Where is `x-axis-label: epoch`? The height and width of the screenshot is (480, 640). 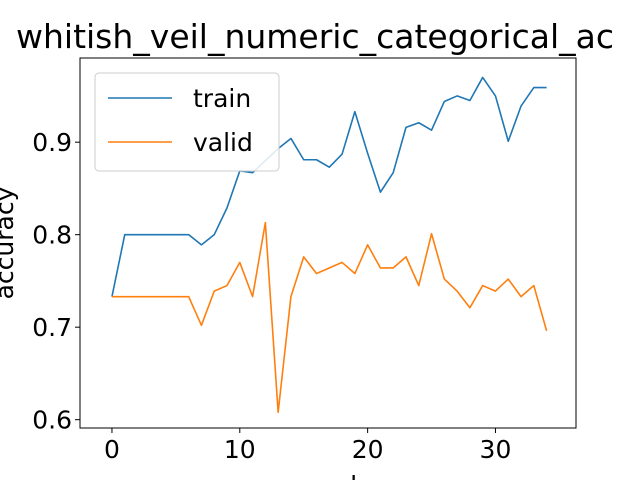
x-axis-label: epoch is located at coordinates (328, 475).